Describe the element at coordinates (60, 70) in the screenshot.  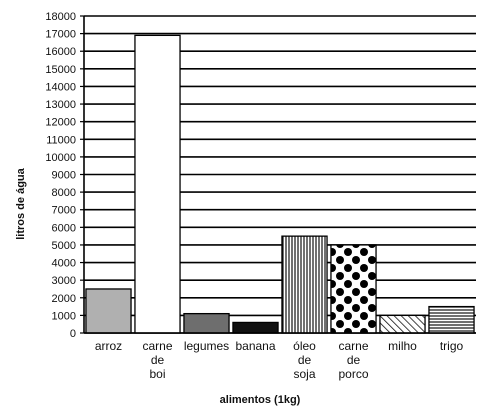
I see `y-tick-label: 15000` at that location.